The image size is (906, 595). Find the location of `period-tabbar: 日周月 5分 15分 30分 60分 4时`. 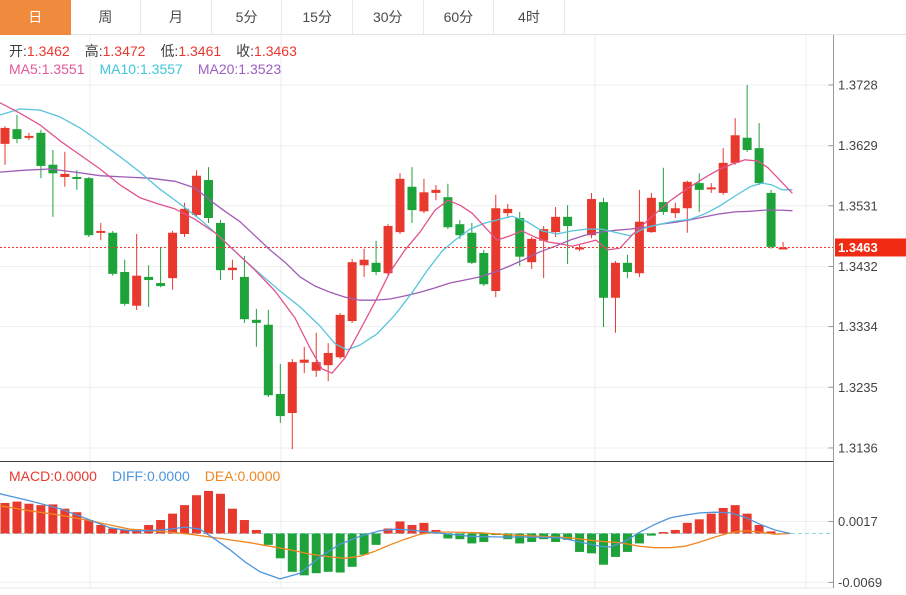

period-tabbar: 日周月 5分 15分 30分 60分 4时 is located at coordinates (453, 17).